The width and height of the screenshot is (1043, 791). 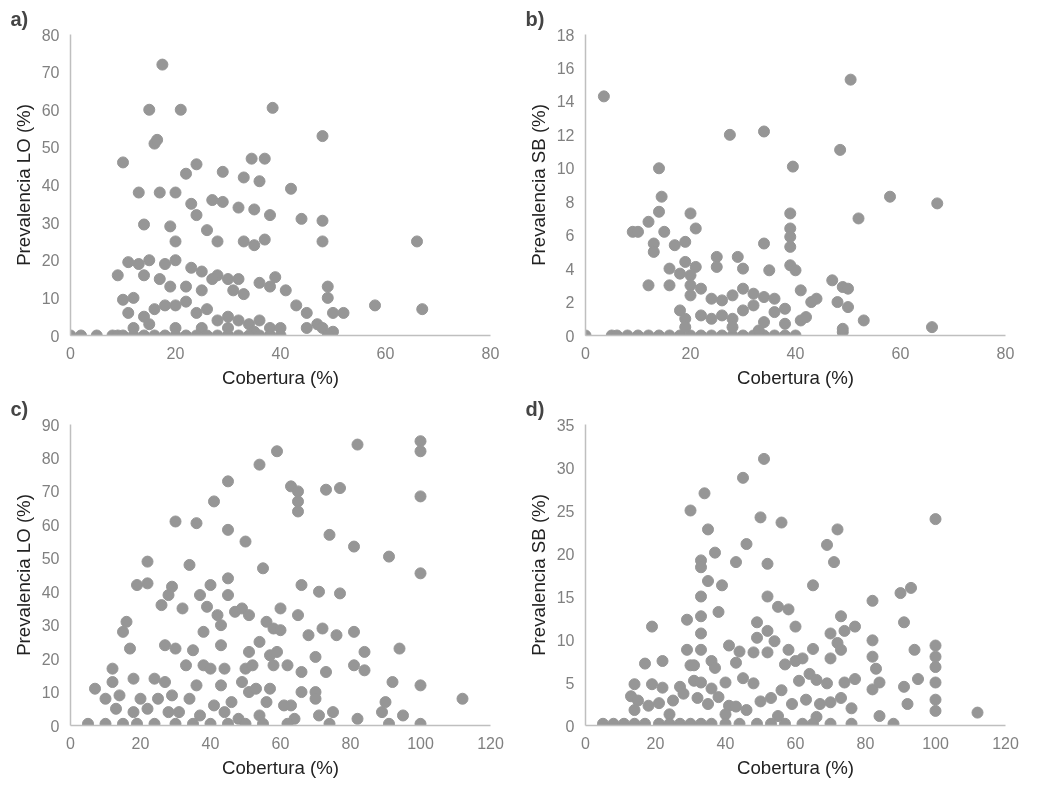 I want to click on y-tick-label: 8, so click(x=570, y=202).